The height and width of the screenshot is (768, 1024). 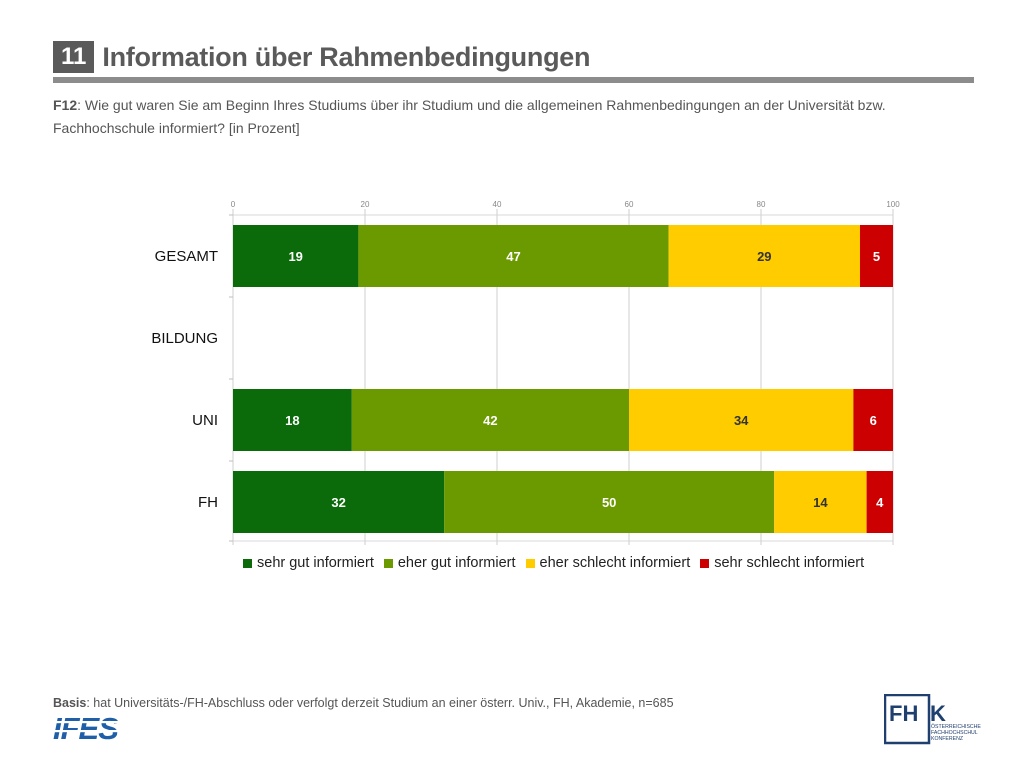 I want to click on title-rule, so click(x=513, y=80).